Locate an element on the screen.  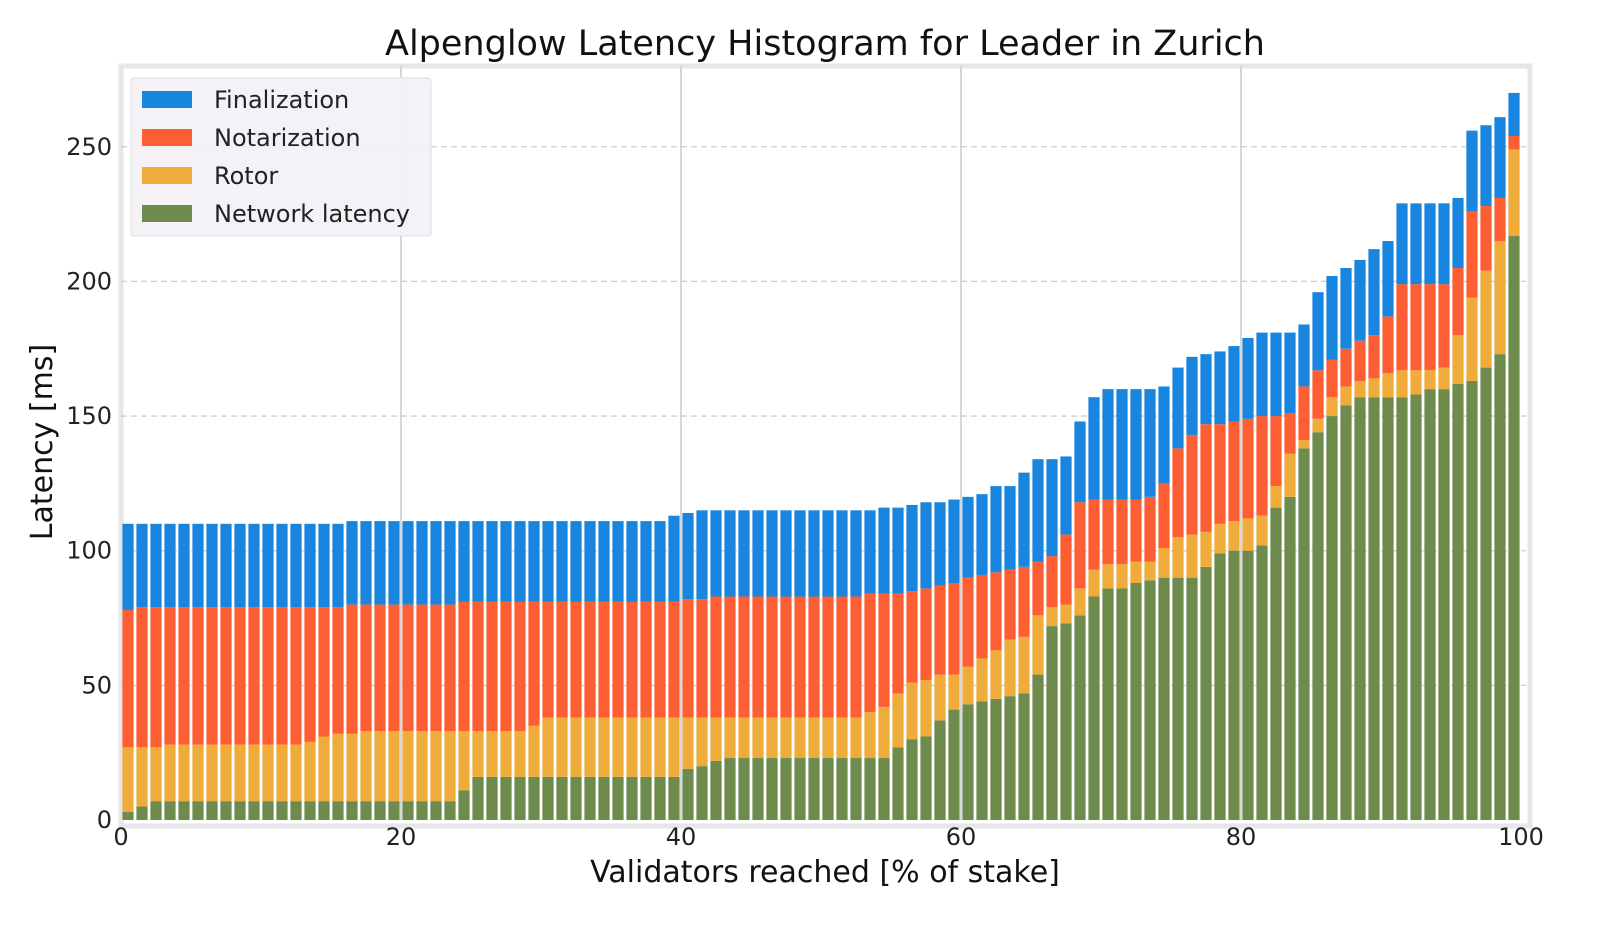
y-tick-label: 0 is located at coordinates (104, 820).